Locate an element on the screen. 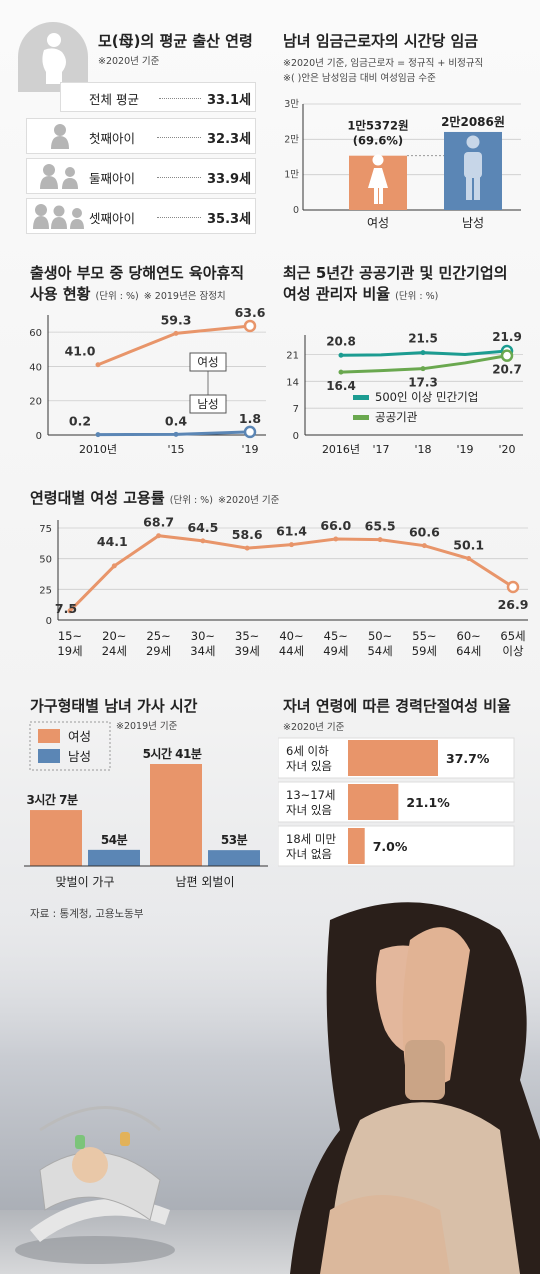 The image size is (540, 1274). x-tick-label: 40~ 44세 is located at coordinates (291, 643).